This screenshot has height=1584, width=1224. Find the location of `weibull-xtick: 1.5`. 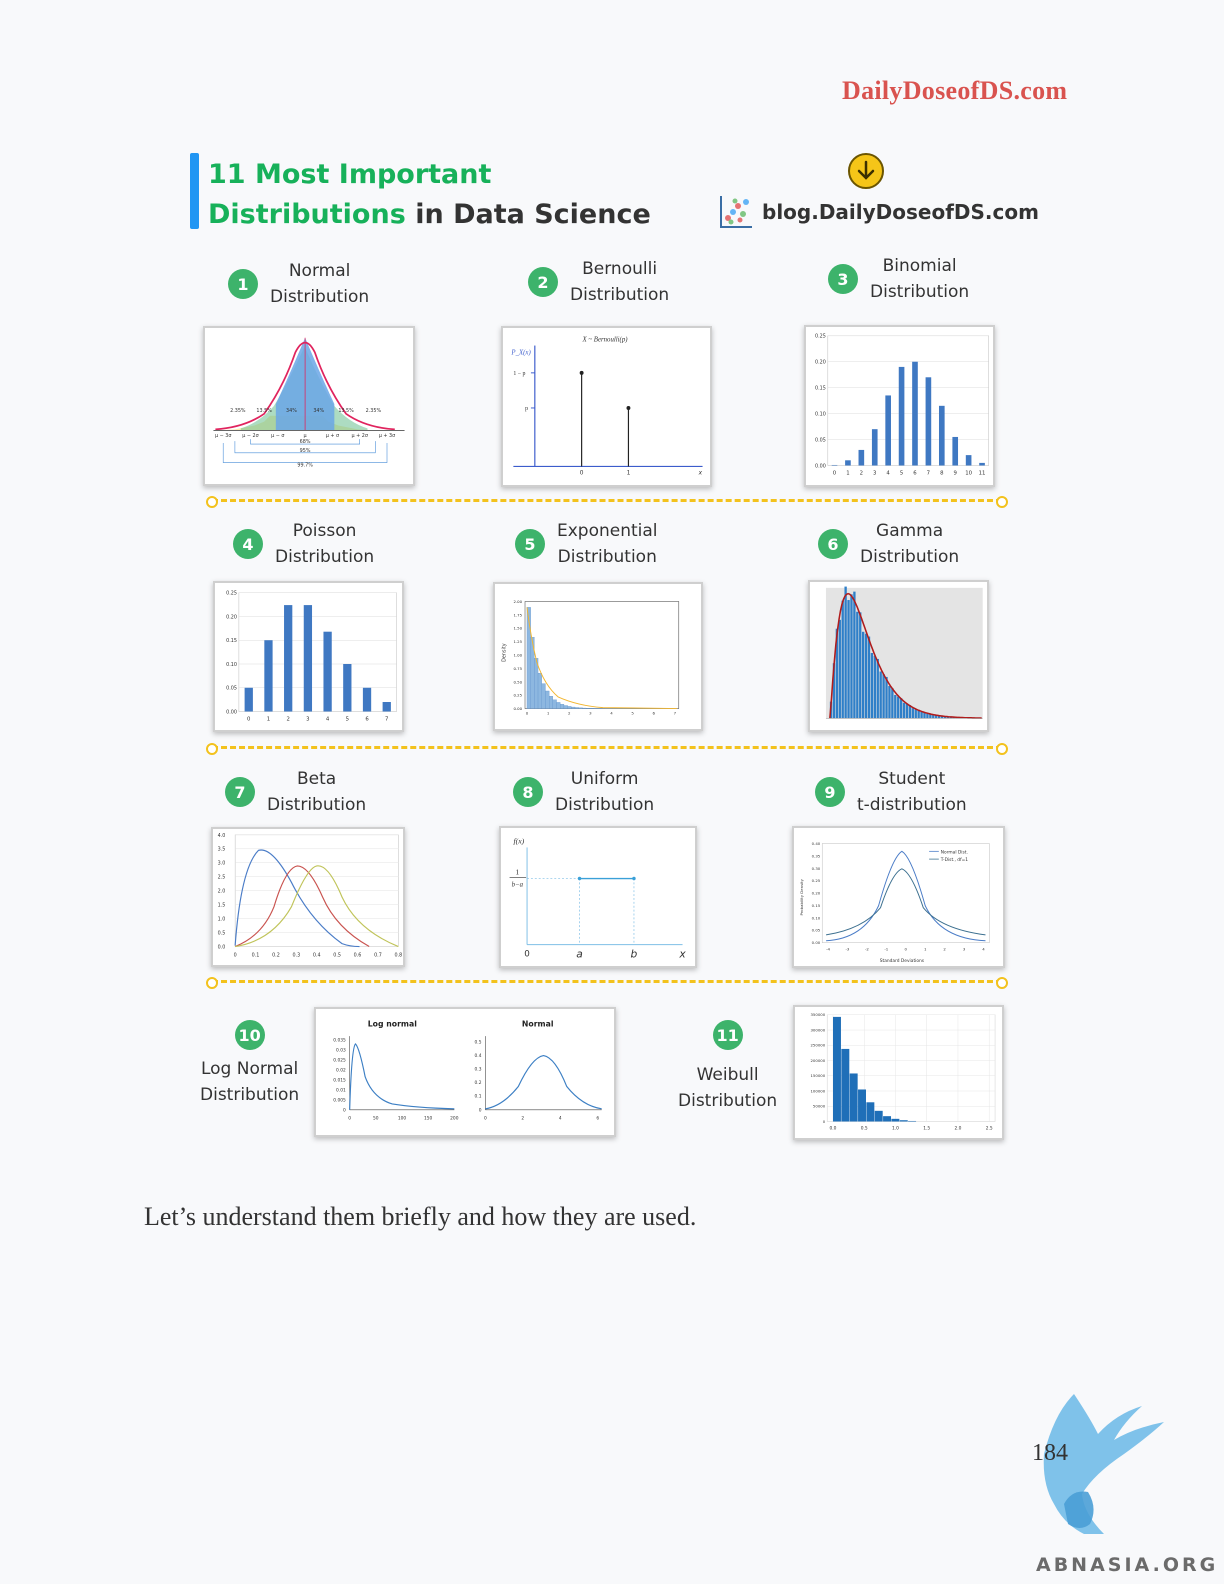

weibull-xtick: 1.5 is located at coordinates (926, 1128).